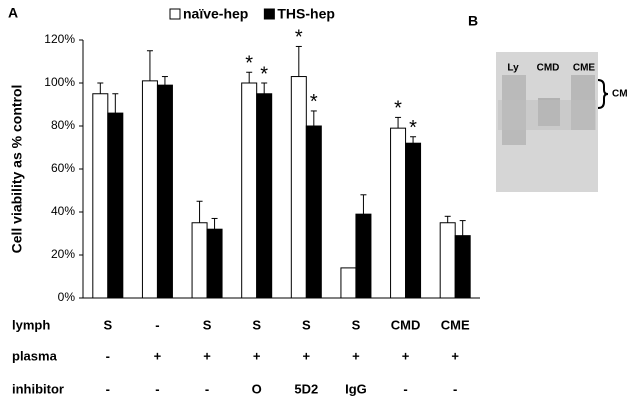 The image size is (640, 409). What do you see at coordinates (620, 94) in the screenshot?
I see `bracket-label: CM` at bounding box center [620, 94].